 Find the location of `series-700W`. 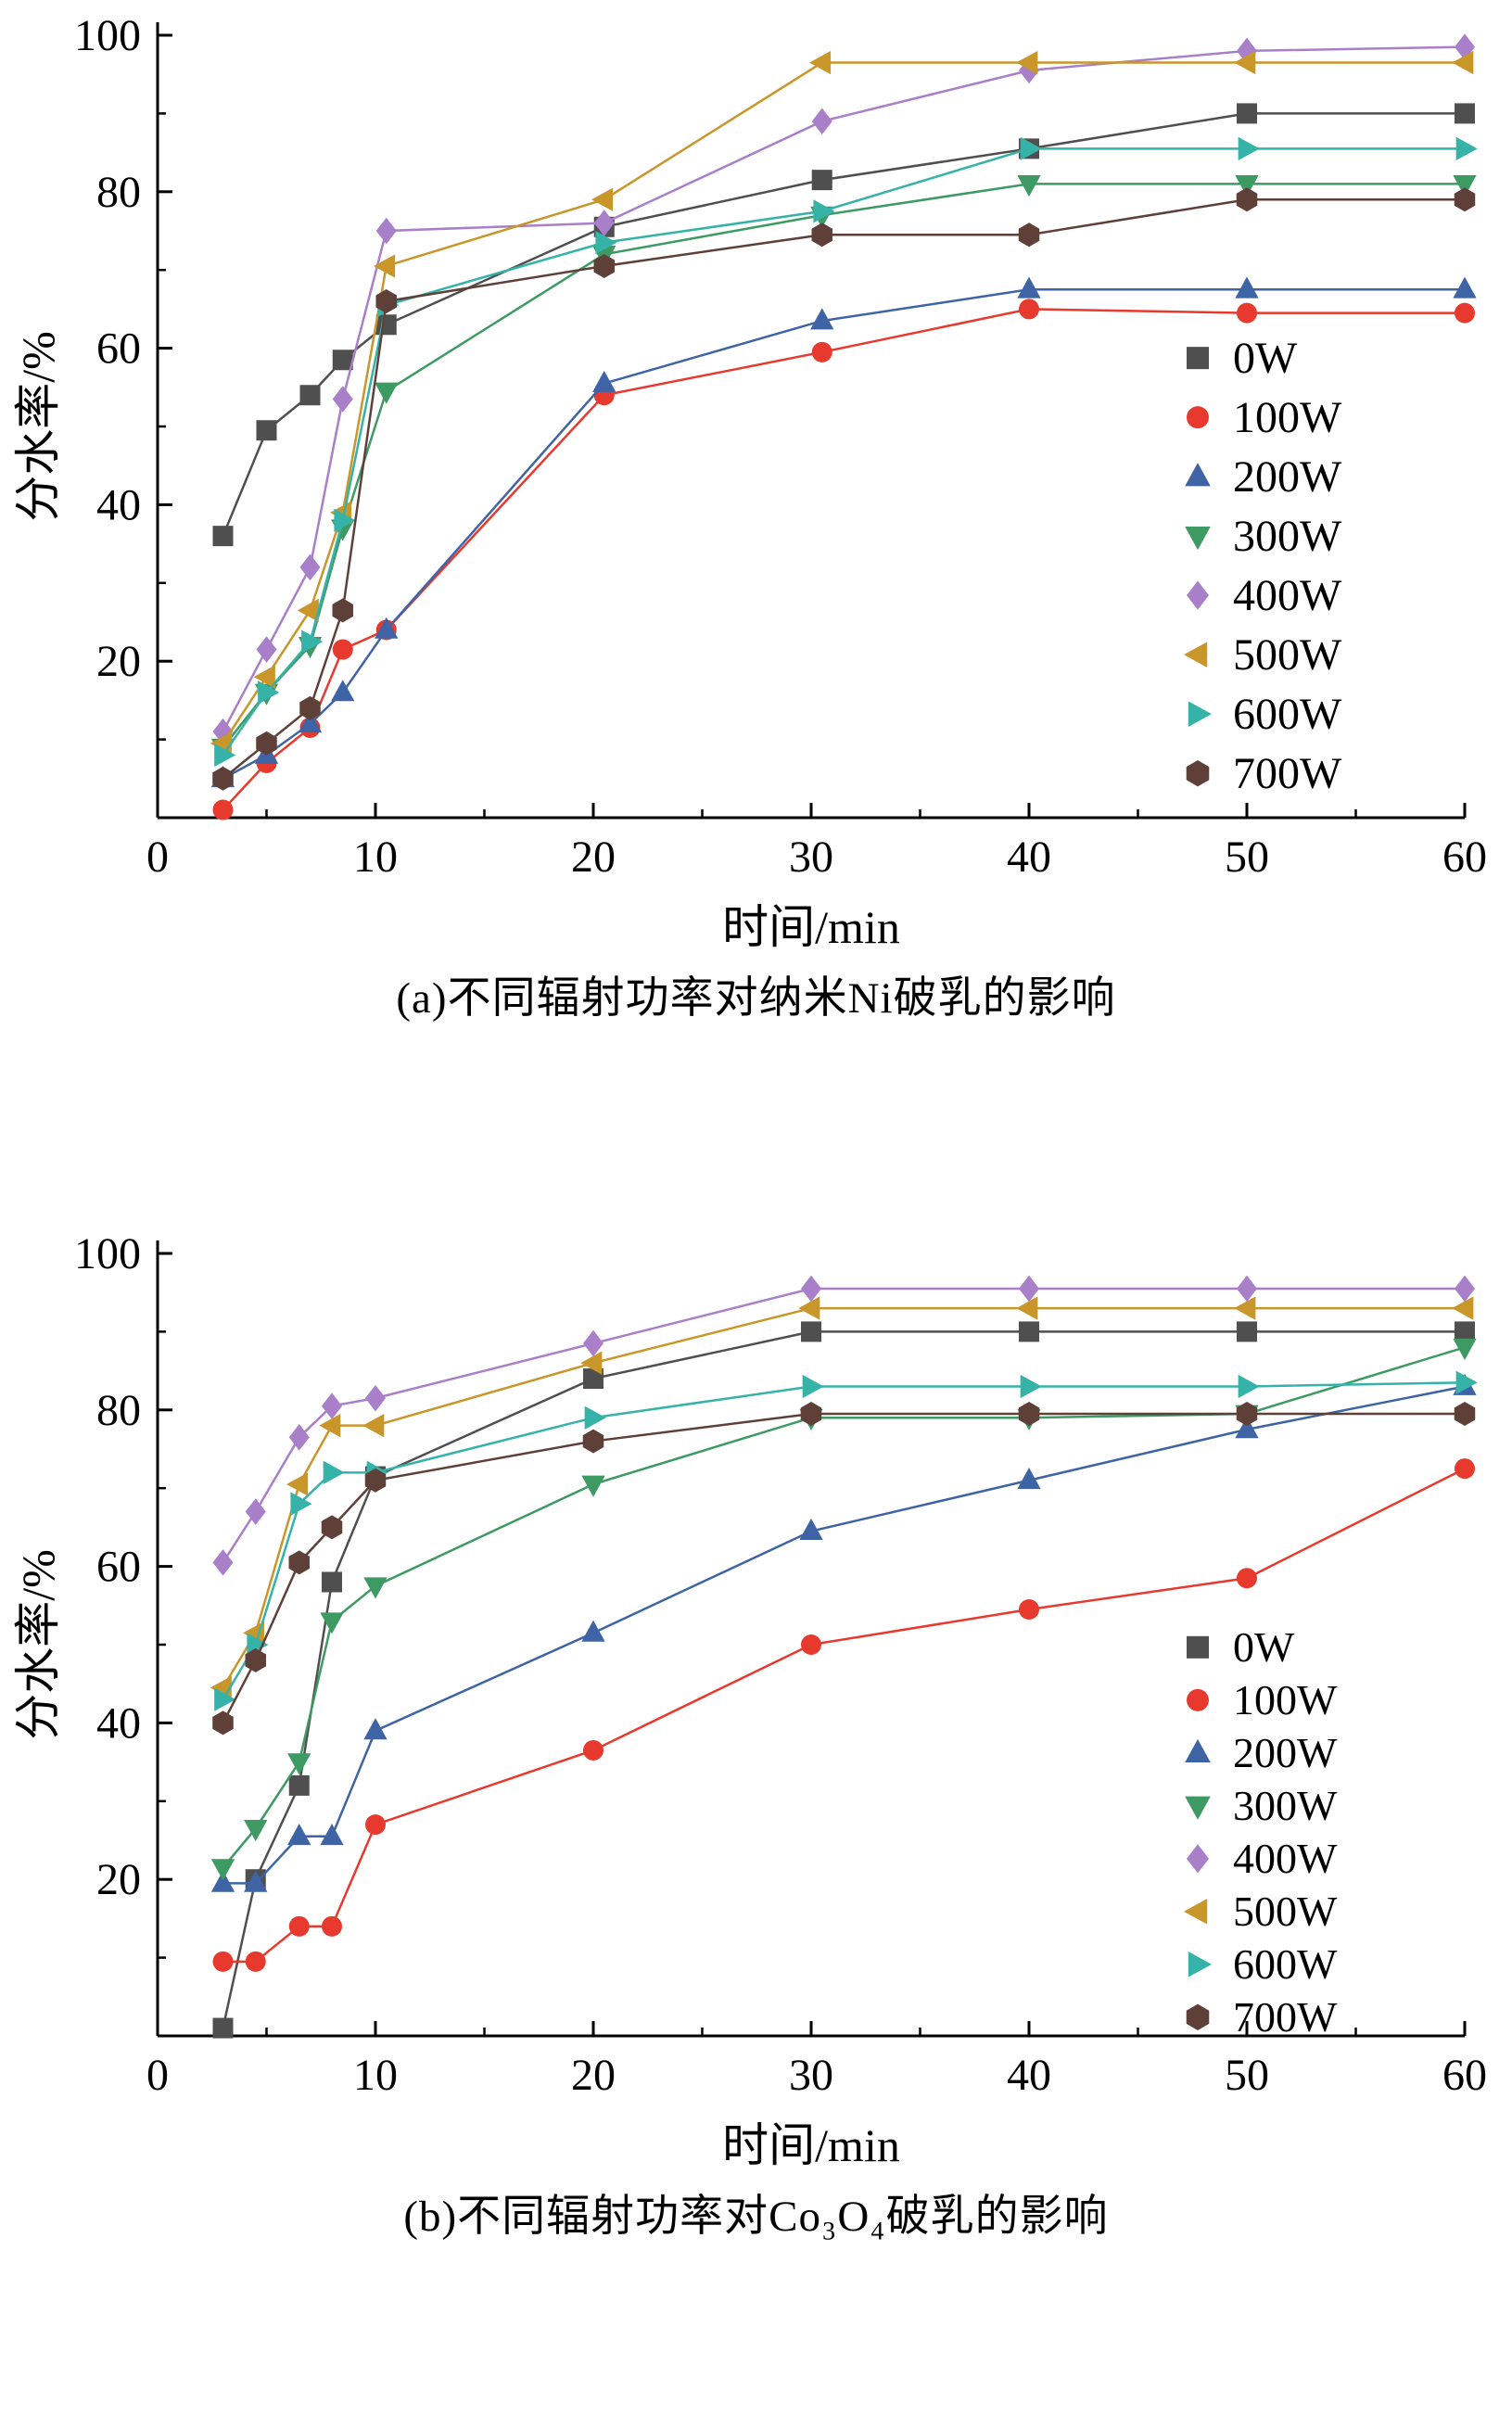

series-700W is located at coordinates (844, 1569).